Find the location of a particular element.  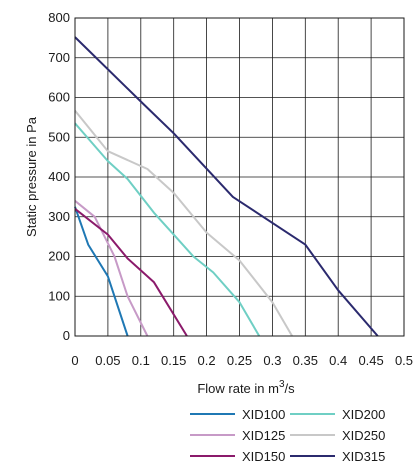

y-tick-label: 200 is located at coordinates (59, 256).